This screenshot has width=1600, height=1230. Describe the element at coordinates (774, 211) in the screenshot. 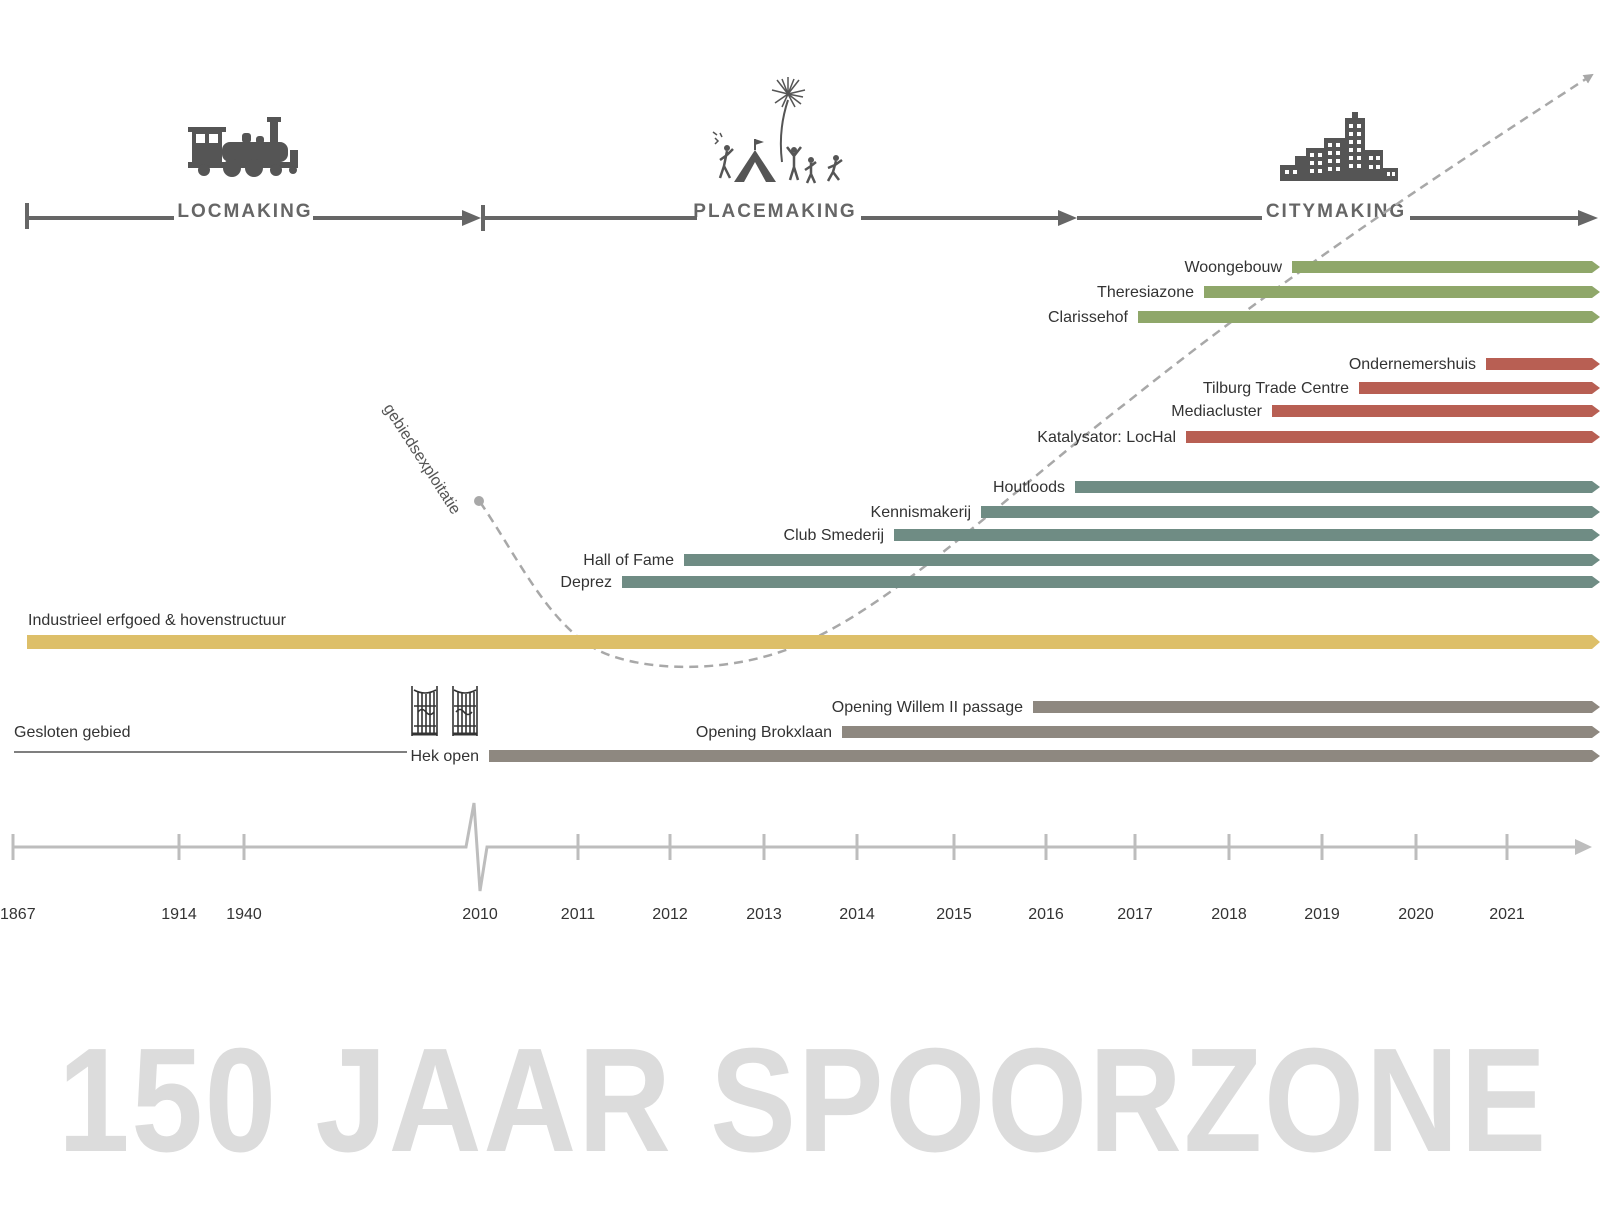

I see `phase-label-placemaking: PLACEMAKING` at that location.